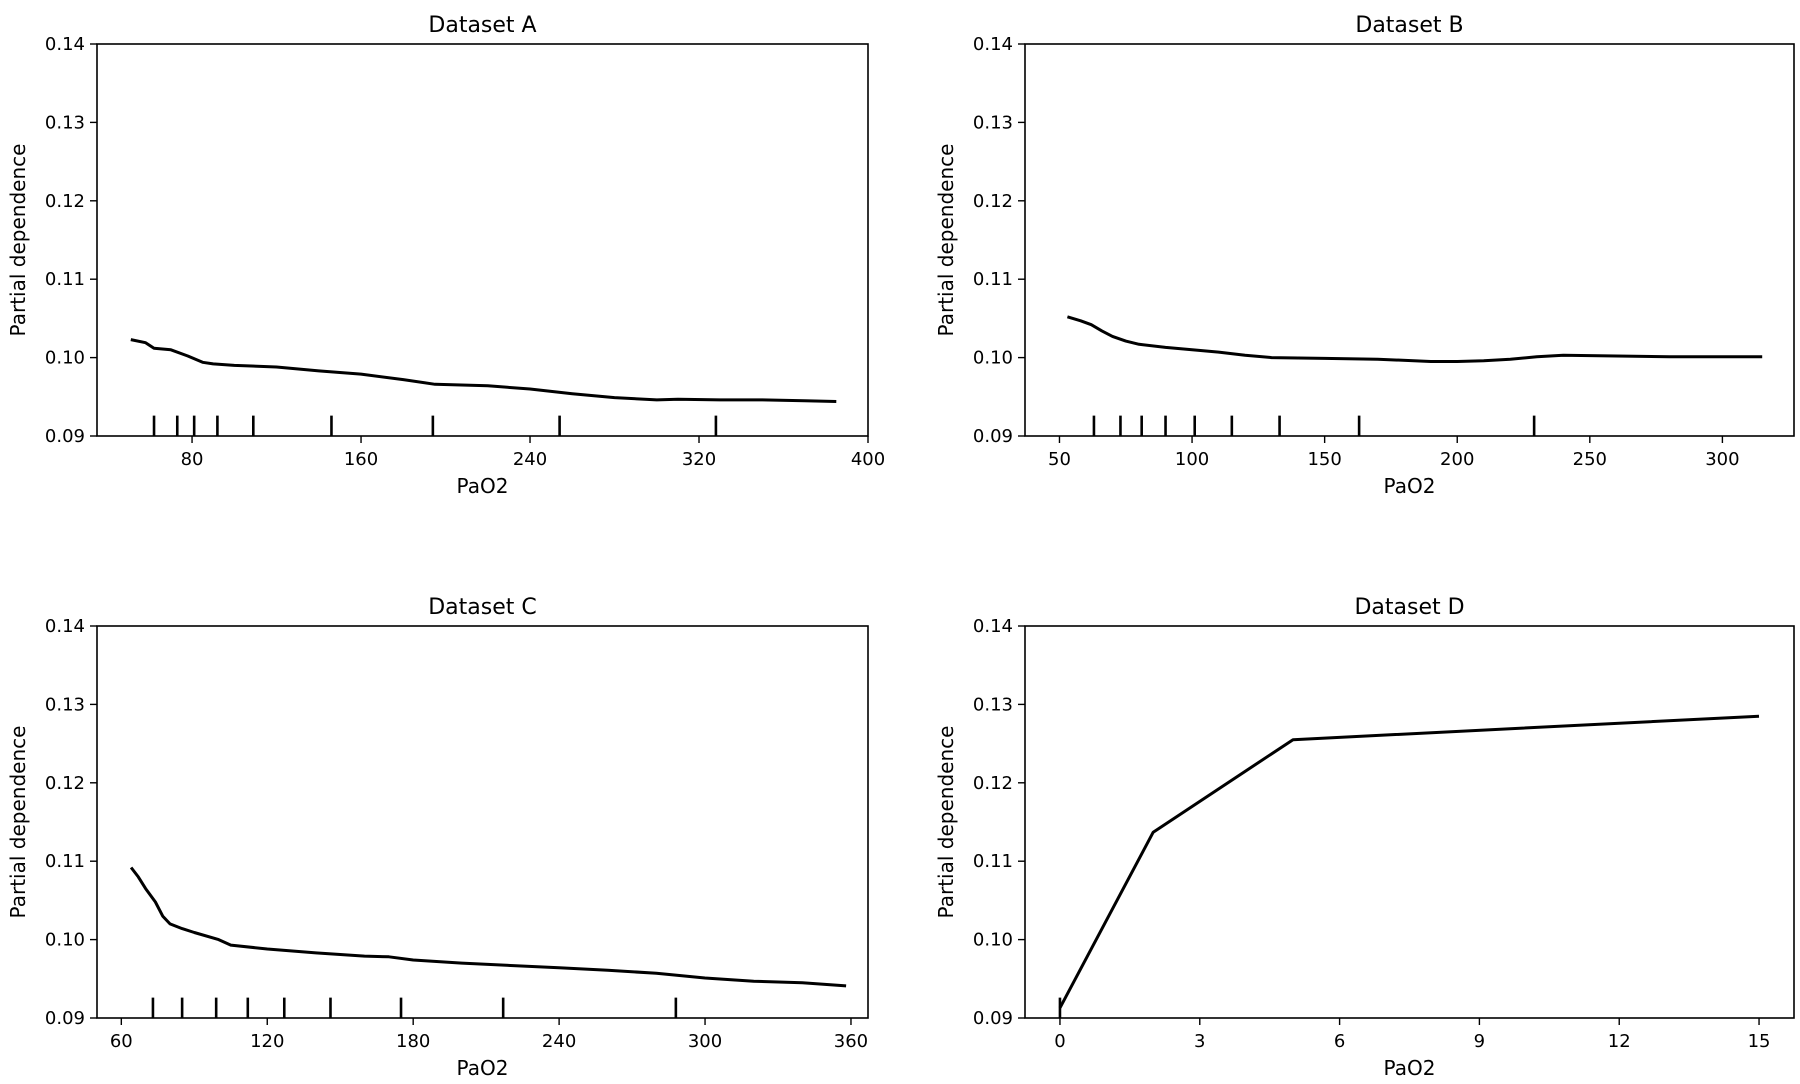 This screenshot has height=1084, width=1800. What do you see at coordinates (851, 1041) in the screenshot?
I see `x-tick-label: 360` at bounding box center [851, 1041].